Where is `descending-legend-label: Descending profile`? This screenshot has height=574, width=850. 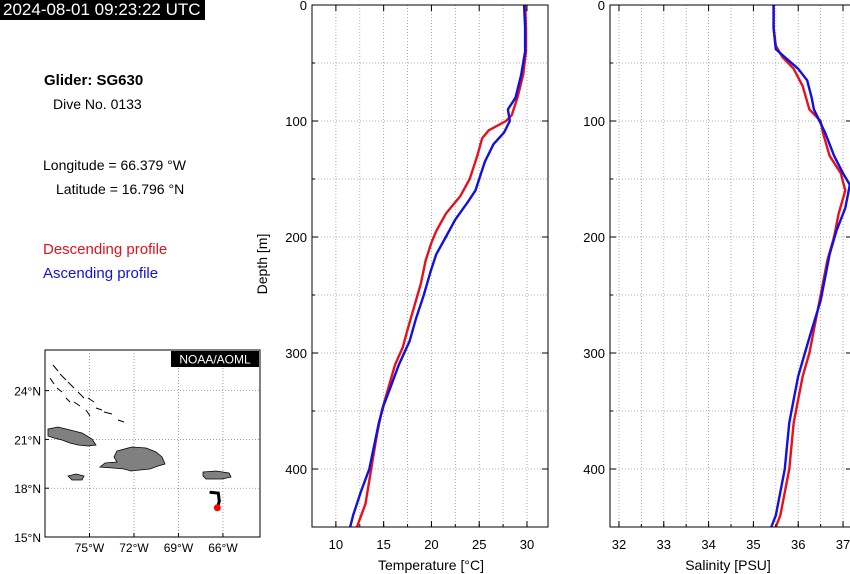 descending-legend-label: Descending profile is located at coordinates (105, 249).